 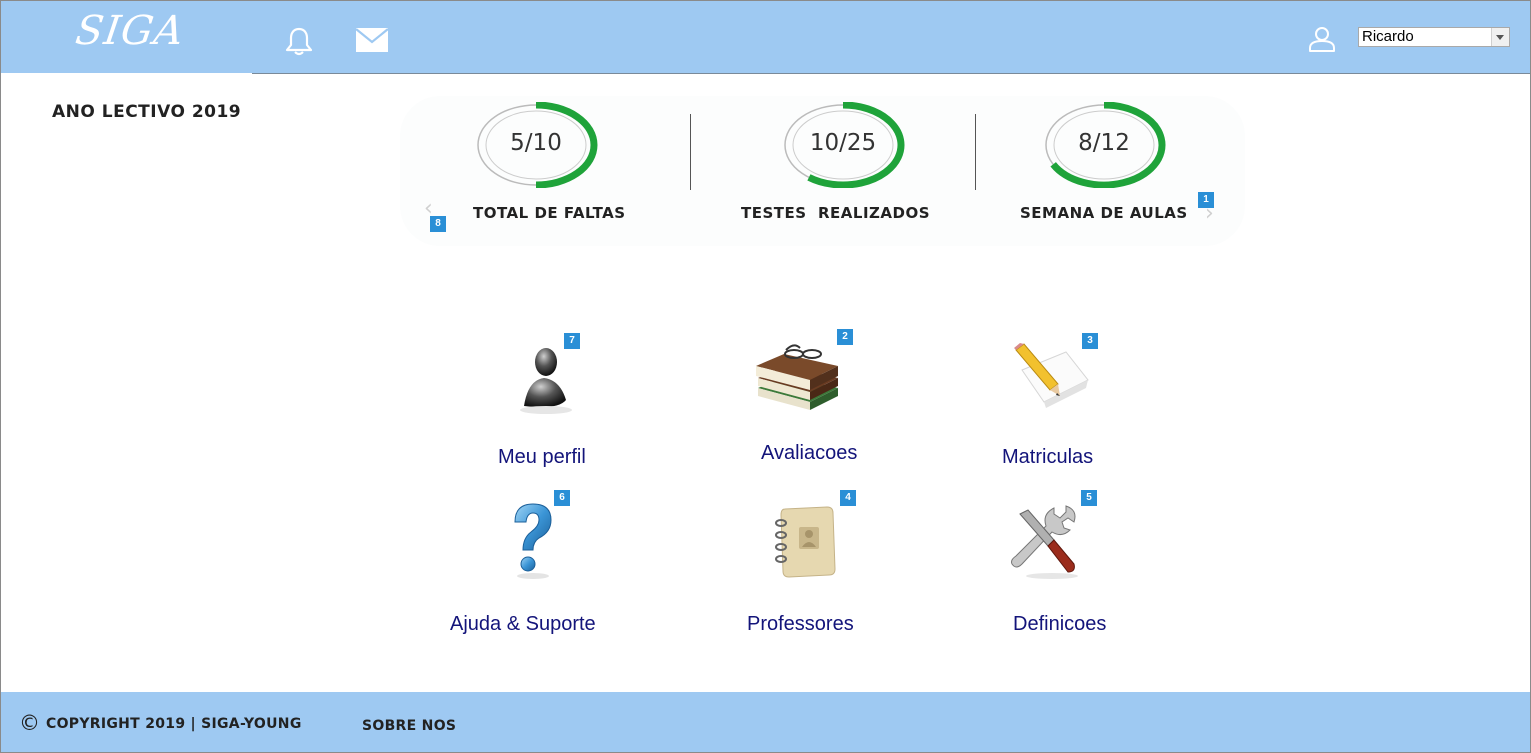 I want to click on user-icon, so click(x=1322, y=39).